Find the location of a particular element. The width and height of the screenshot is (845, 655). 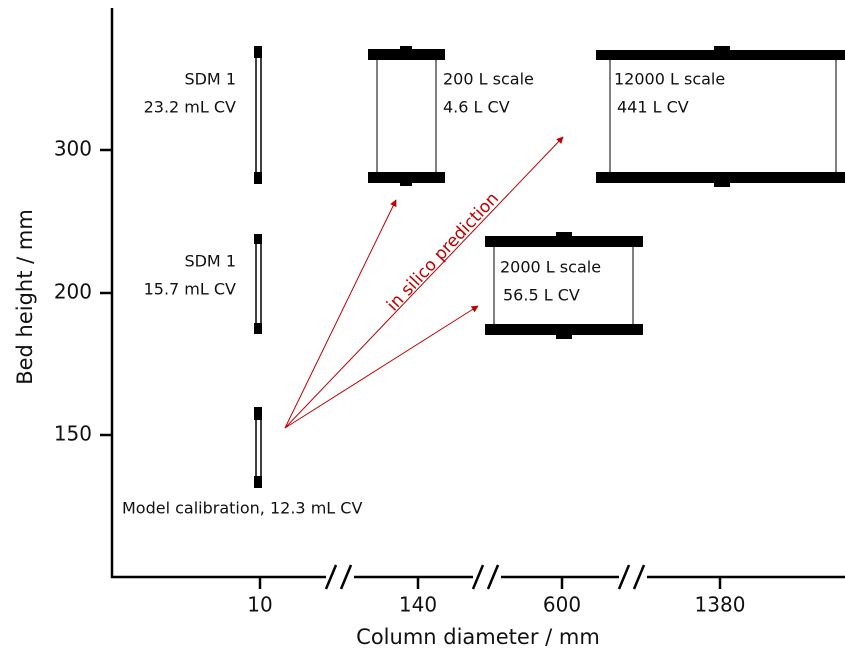

column-volume: 23.2 mL CV is located at coordinates (190, 107).